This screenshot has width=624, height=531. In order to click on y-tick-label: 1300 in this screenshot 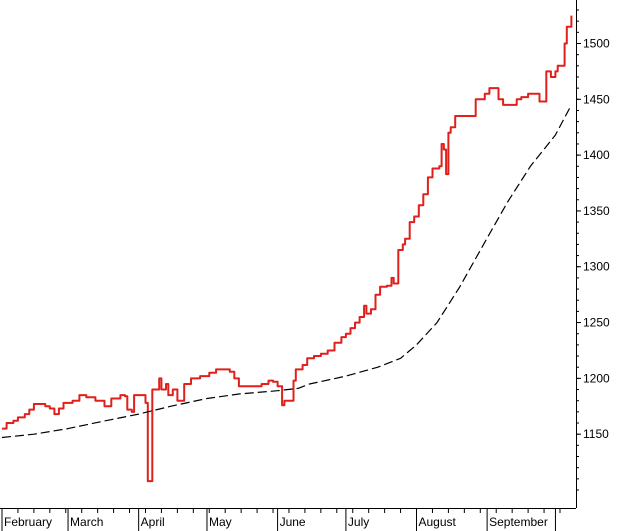, I will do `click(596, 267)`.